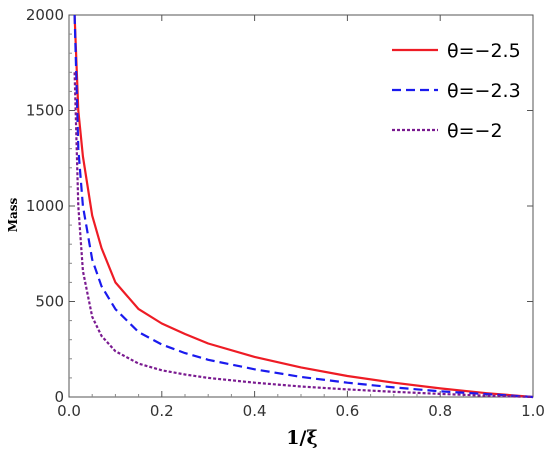 The height and width of the screenshot is (454, 550). Describe the element at coordinates (13, 214) in the screenshot. I see `y-axis-title: Mass` at that location.